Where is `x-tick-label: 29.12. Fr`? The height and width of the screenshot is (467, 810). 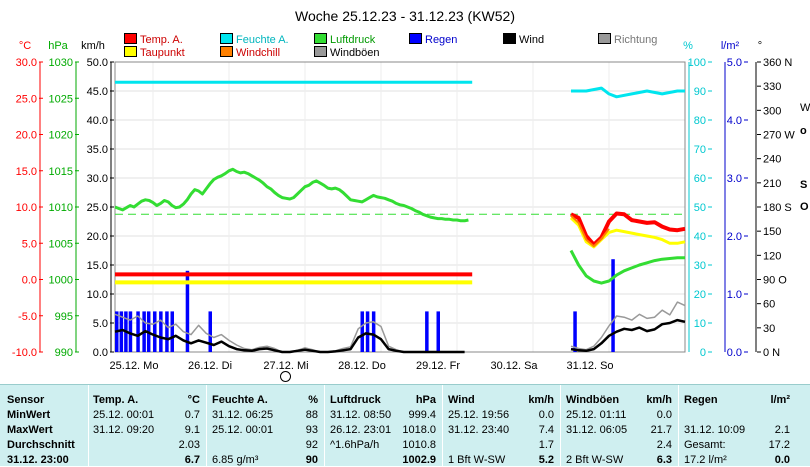 x-tick-label: 29.12. Fr is located at coordinates (438, 366).